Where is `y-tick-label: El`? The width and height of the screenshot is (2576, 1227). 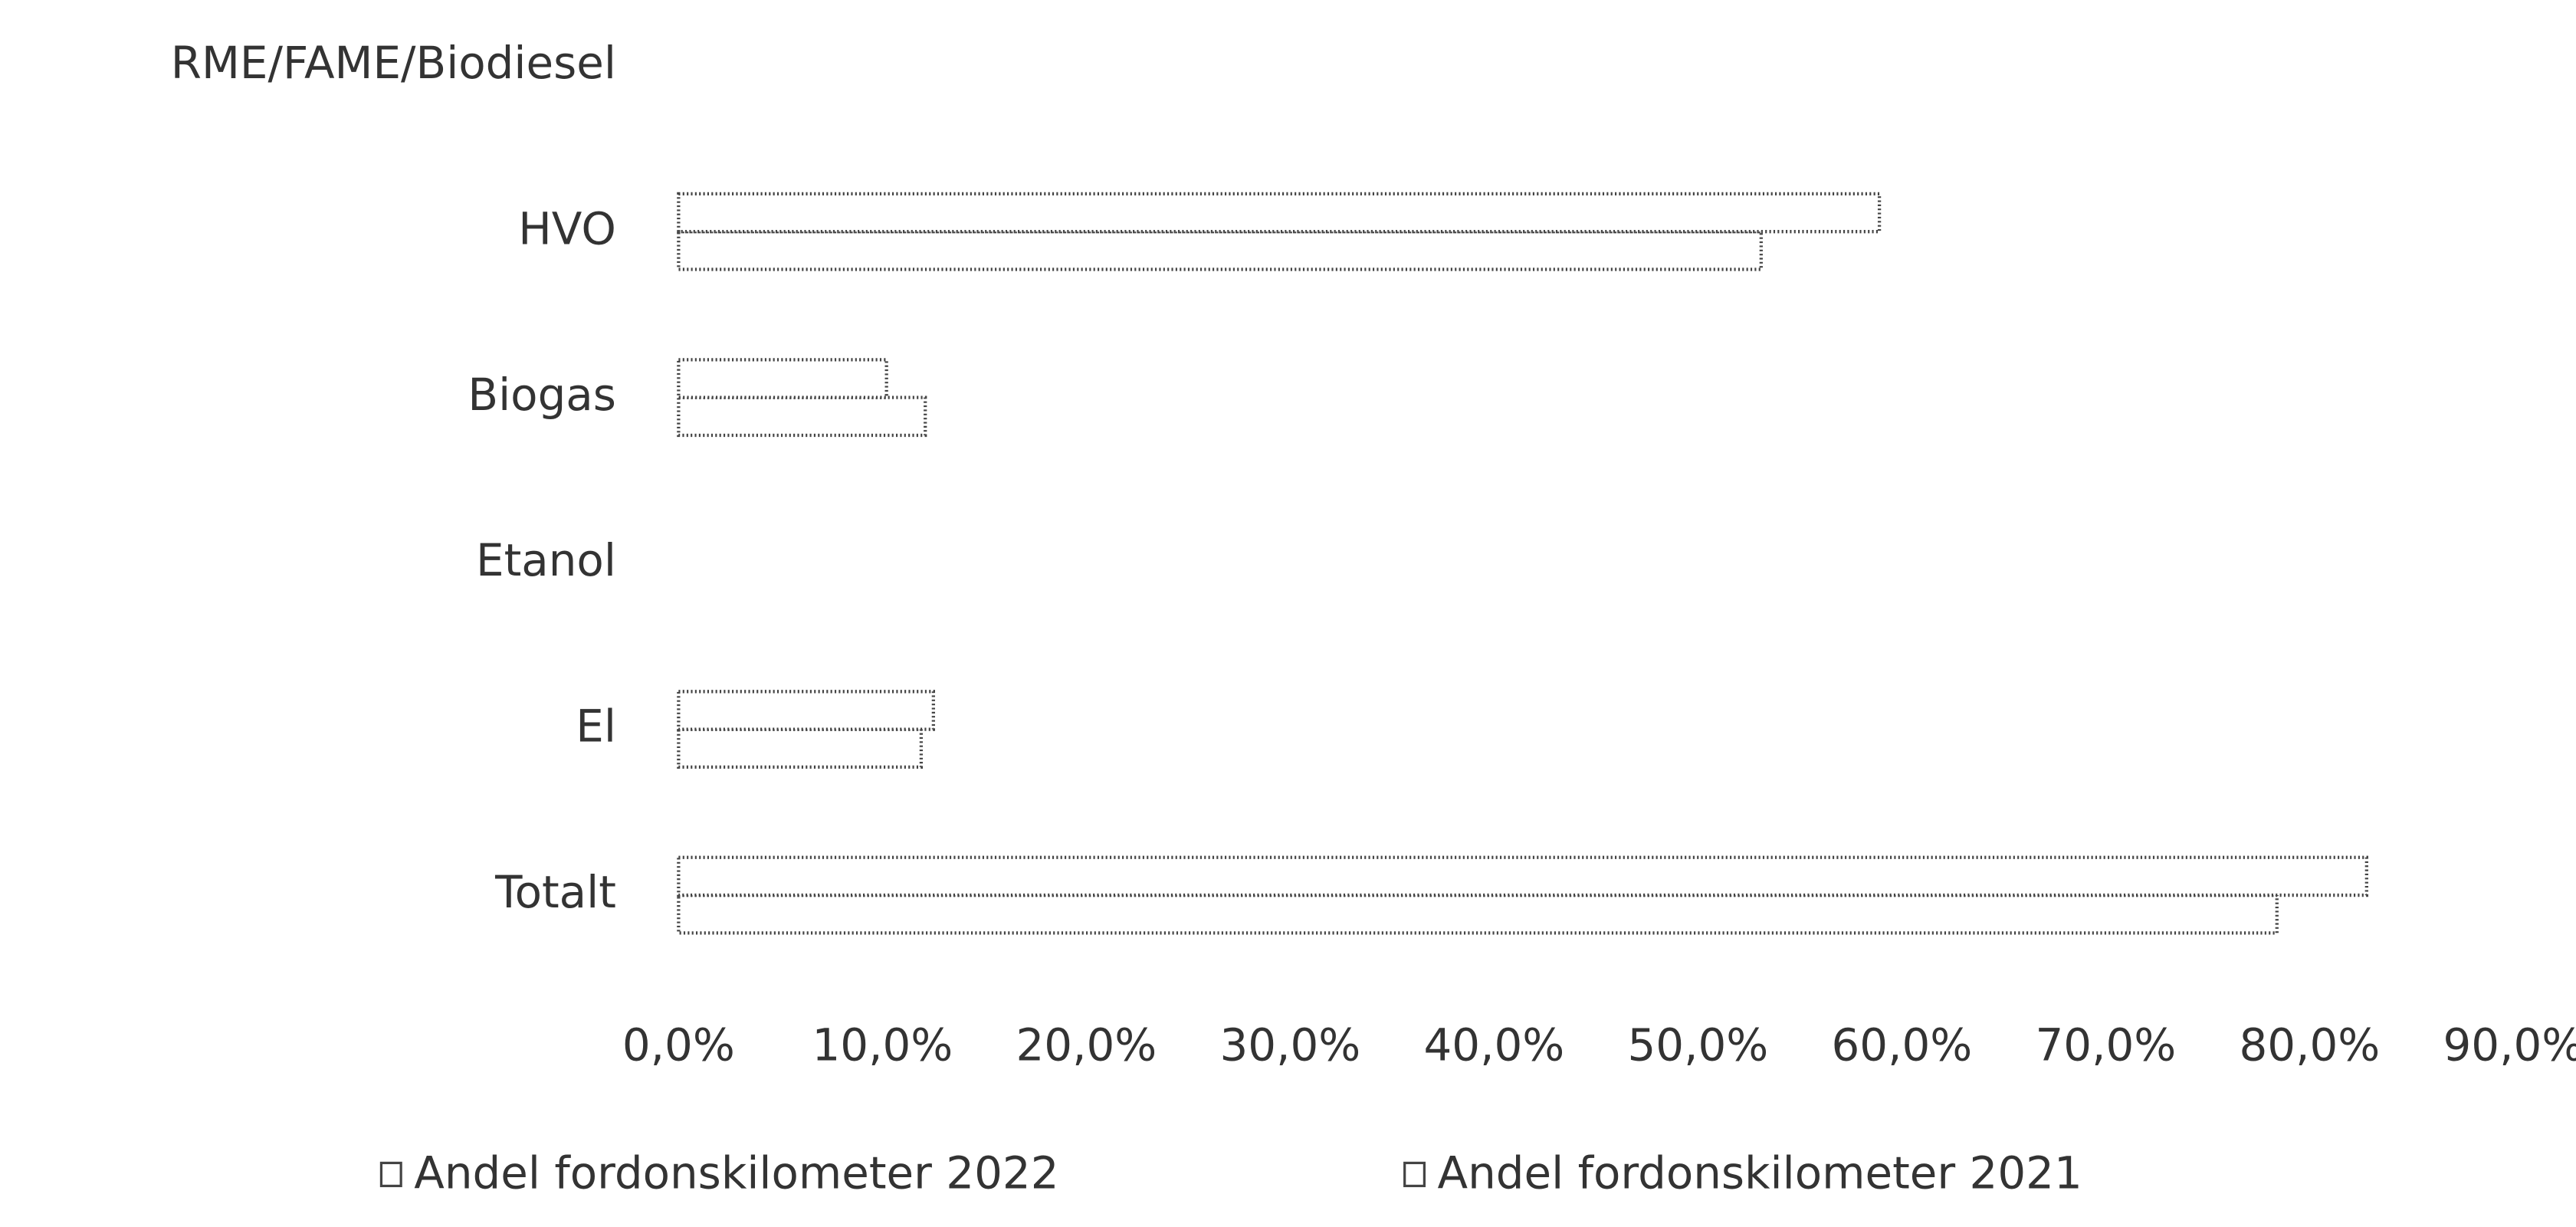 y-tick-label: El is located at coordinates (596, 726).